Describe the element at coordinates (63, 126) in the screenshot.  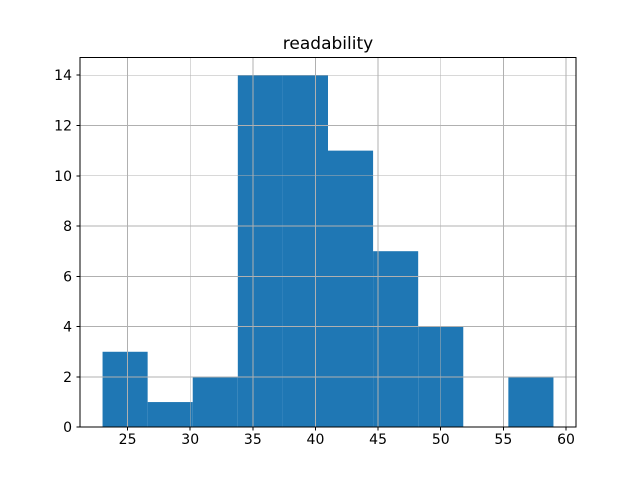
I see `y-tick-label: 12` at that location.